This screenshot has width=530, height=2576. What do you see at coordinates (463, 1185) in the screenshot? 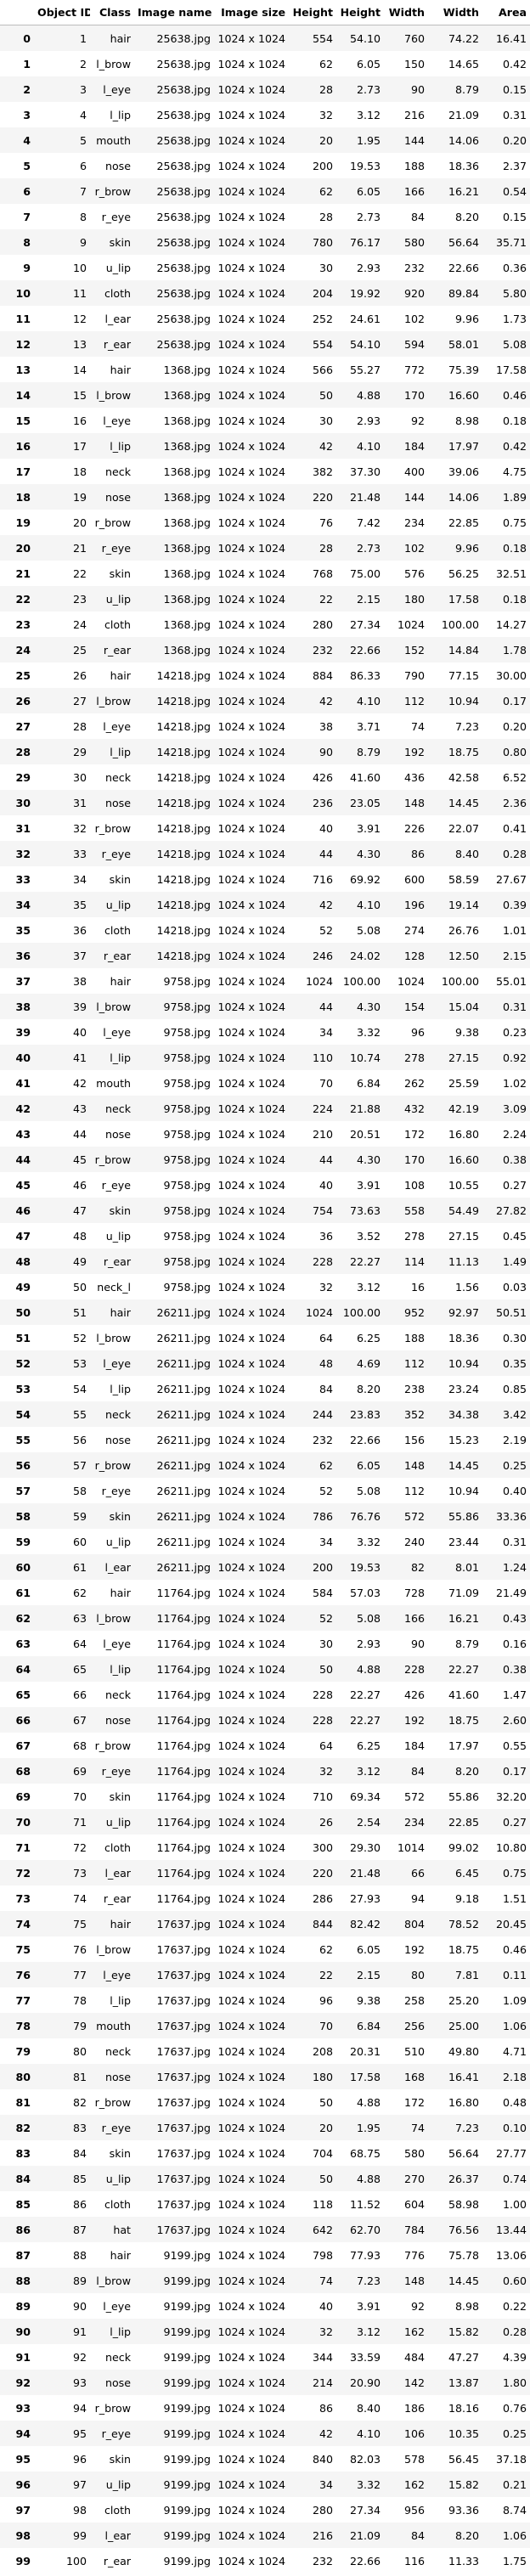
I see `cell-width-pct: 10.55` at bounding box center [463, 1185].